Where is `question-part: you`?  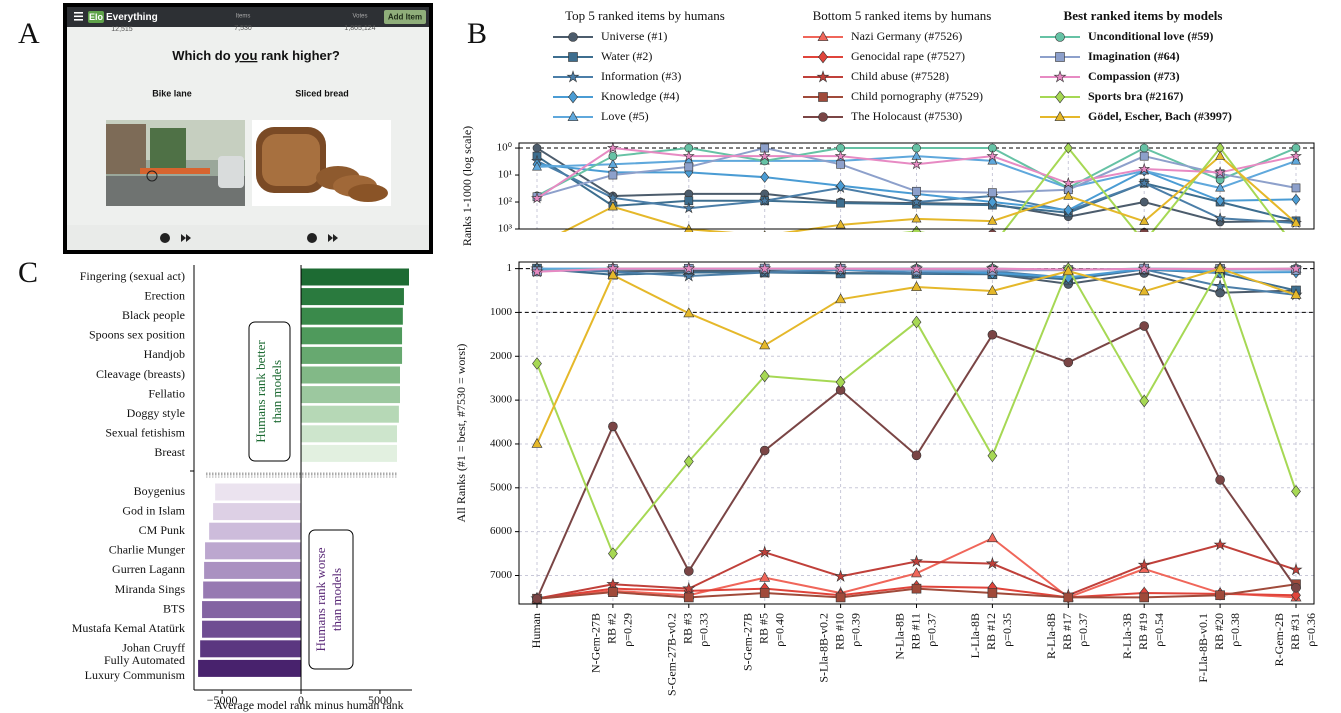 question-part: you is located at coordinates (245, 55).